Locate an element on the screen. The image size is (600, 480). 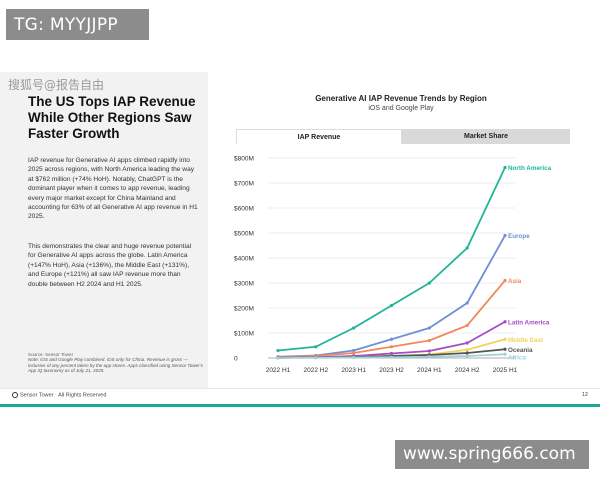
tg-watermark: TG: MYYJJPP is located at coordinates (77, 24).